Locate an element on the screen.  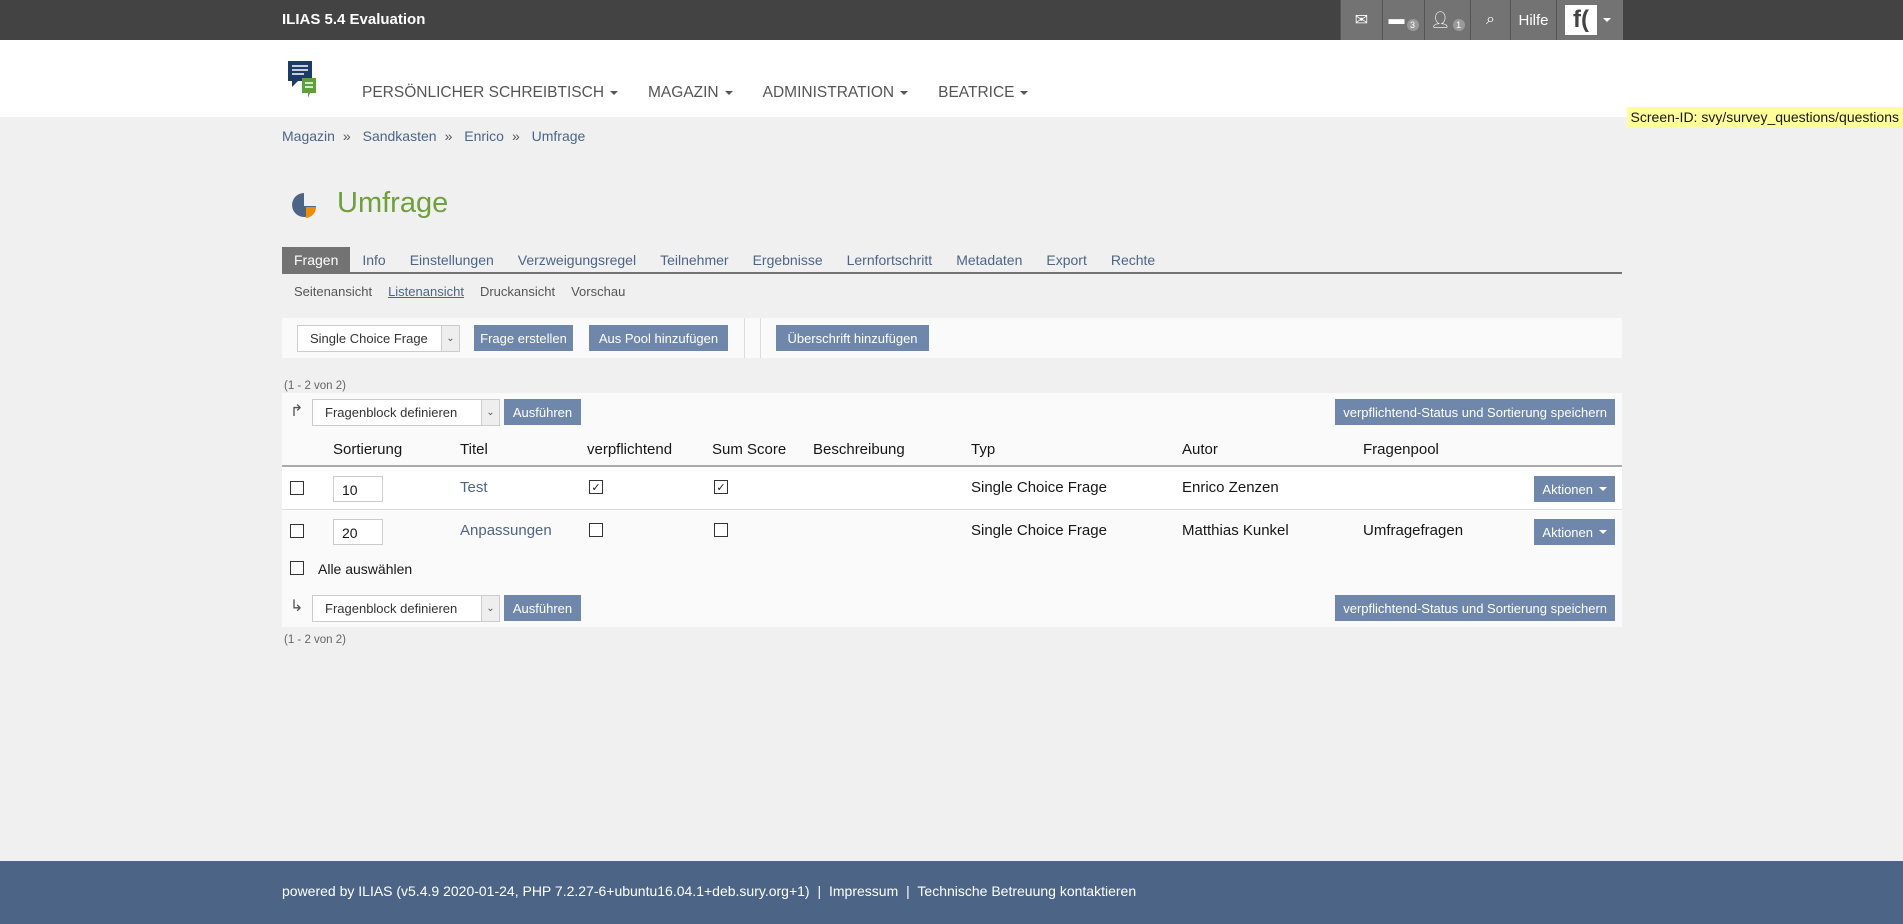
mandatory-checkbox is located at coordinates (596, 530).